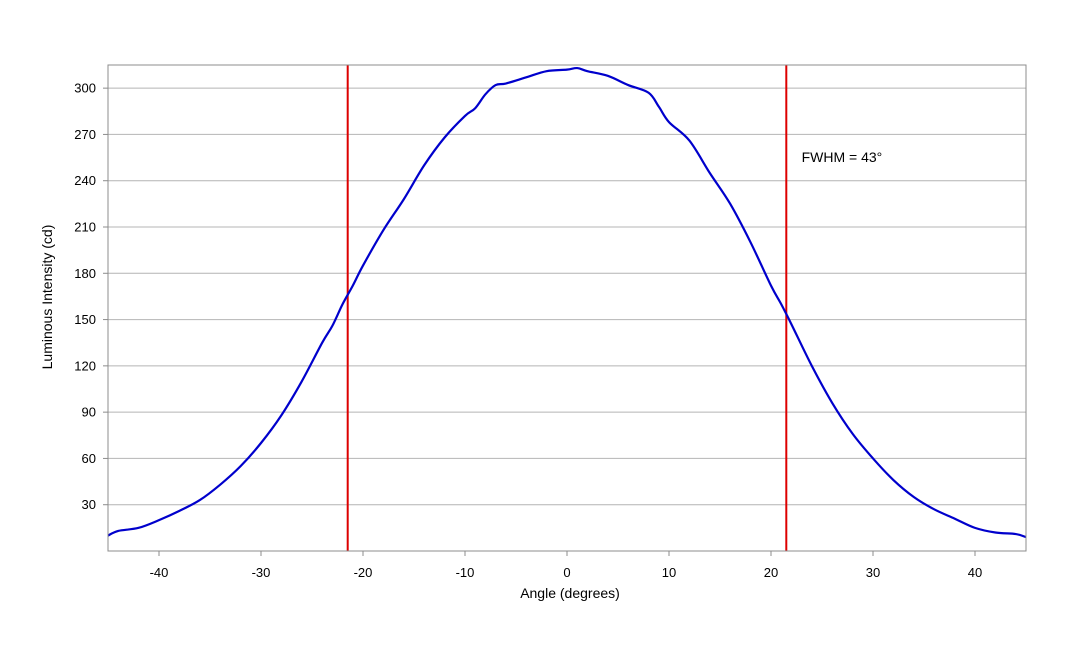 The width and height of the screenshot is (1080, 653). Describe the element at coordinates (89, 458) in the screenshot. I see `y-tick-label: 60` at that location.